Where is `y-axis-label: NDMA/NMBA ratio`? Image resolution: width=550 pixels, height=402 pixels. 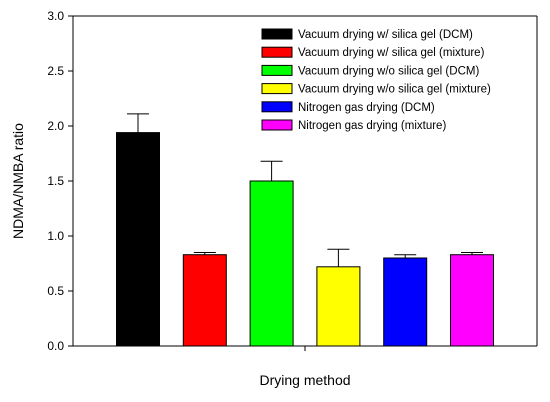 y-axis-label: NDMA/NMBA ratio is located at coordinates (18, 181).